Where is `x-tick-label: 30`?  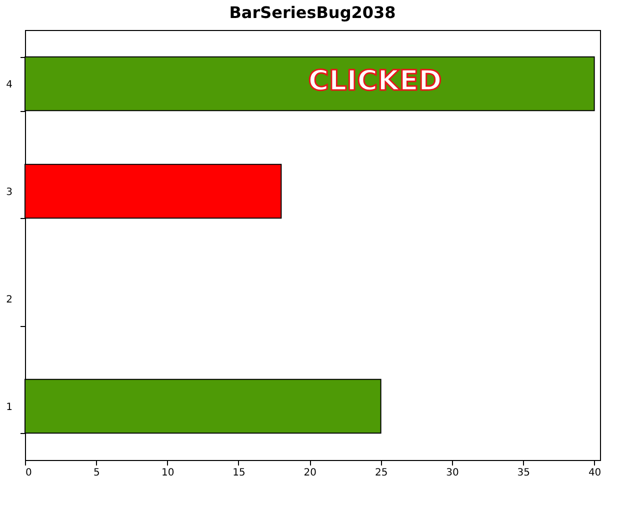 x-tick-label: 30 is located at coordinates (452, 473).